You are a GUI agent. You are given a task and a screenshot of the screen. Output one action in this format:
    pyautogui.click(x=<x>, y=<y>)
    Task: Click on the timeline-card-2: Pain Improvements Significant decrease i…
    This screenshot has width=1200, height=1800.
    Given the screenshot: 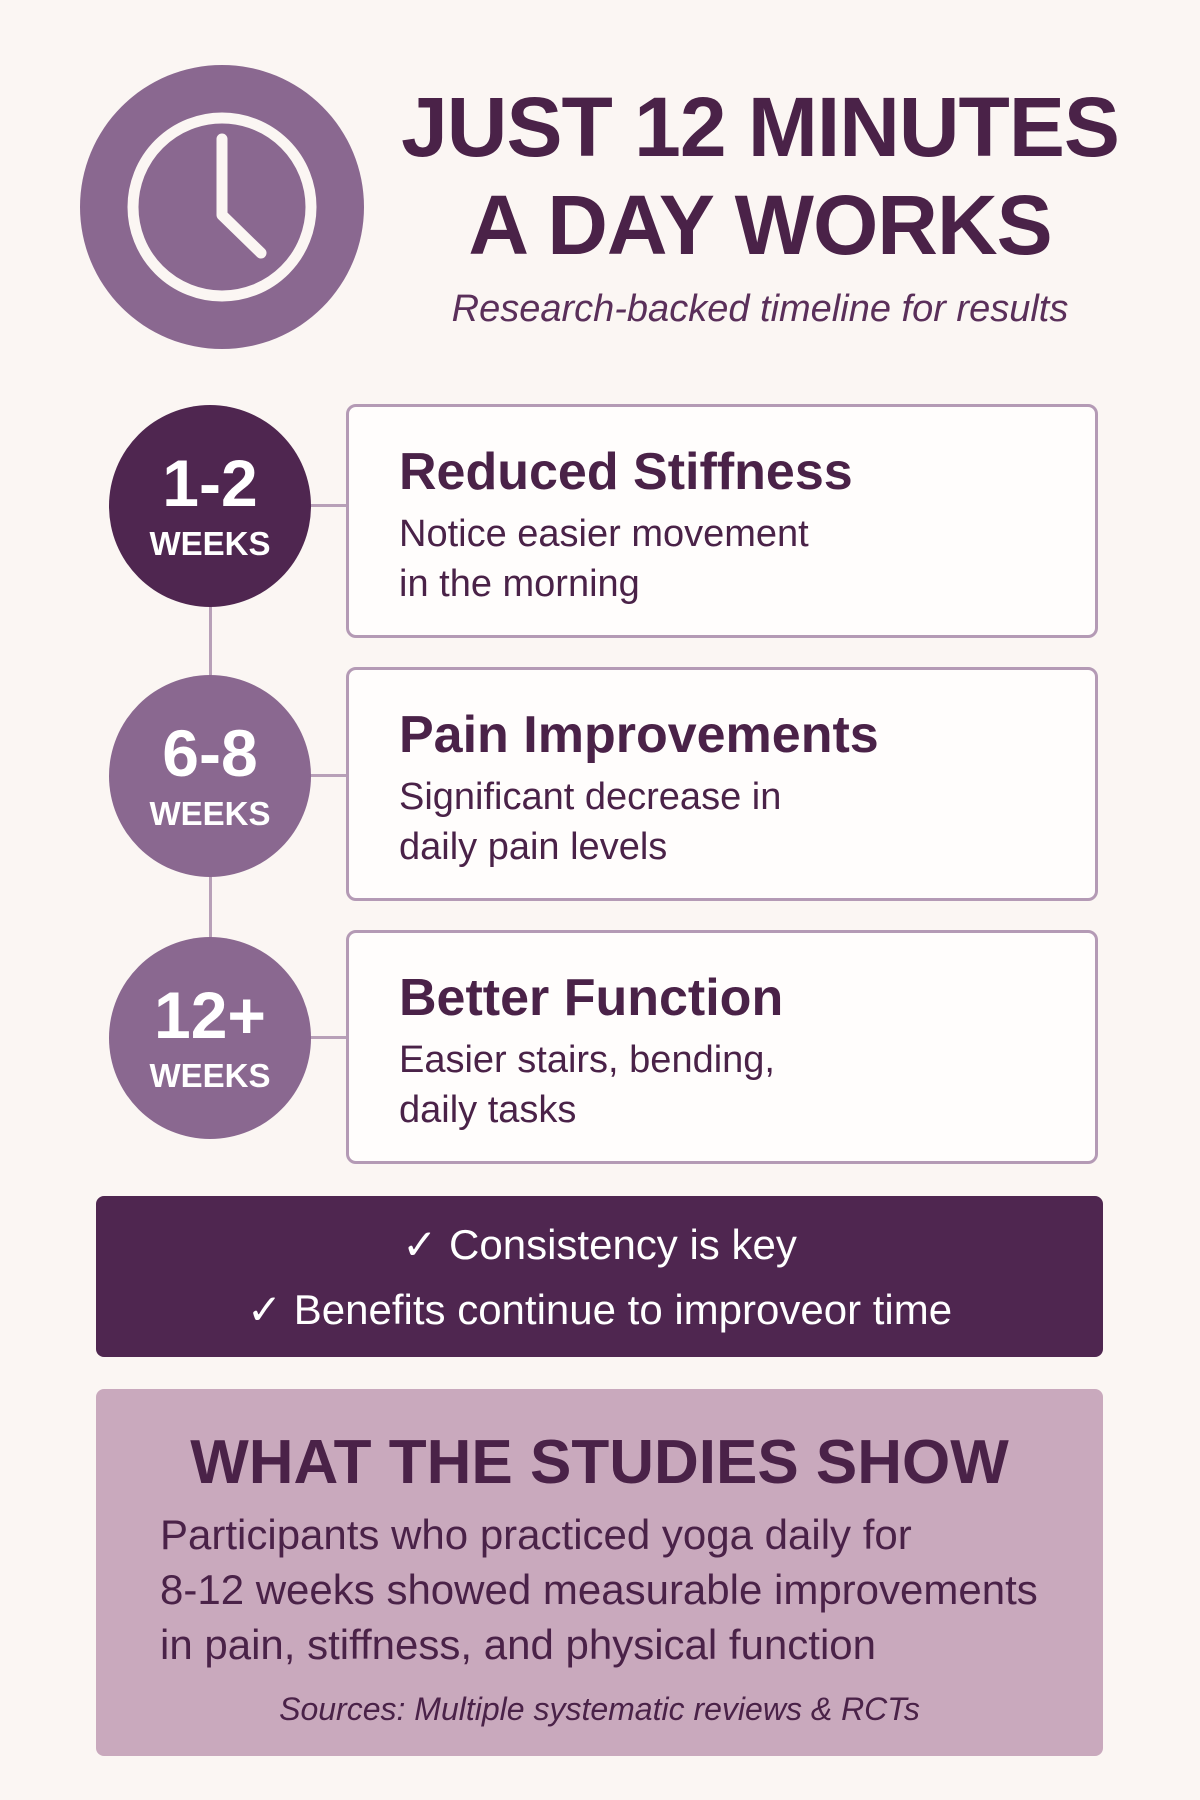 What is the action you would take?
    pyautogui.click(x=722, y=784)
    